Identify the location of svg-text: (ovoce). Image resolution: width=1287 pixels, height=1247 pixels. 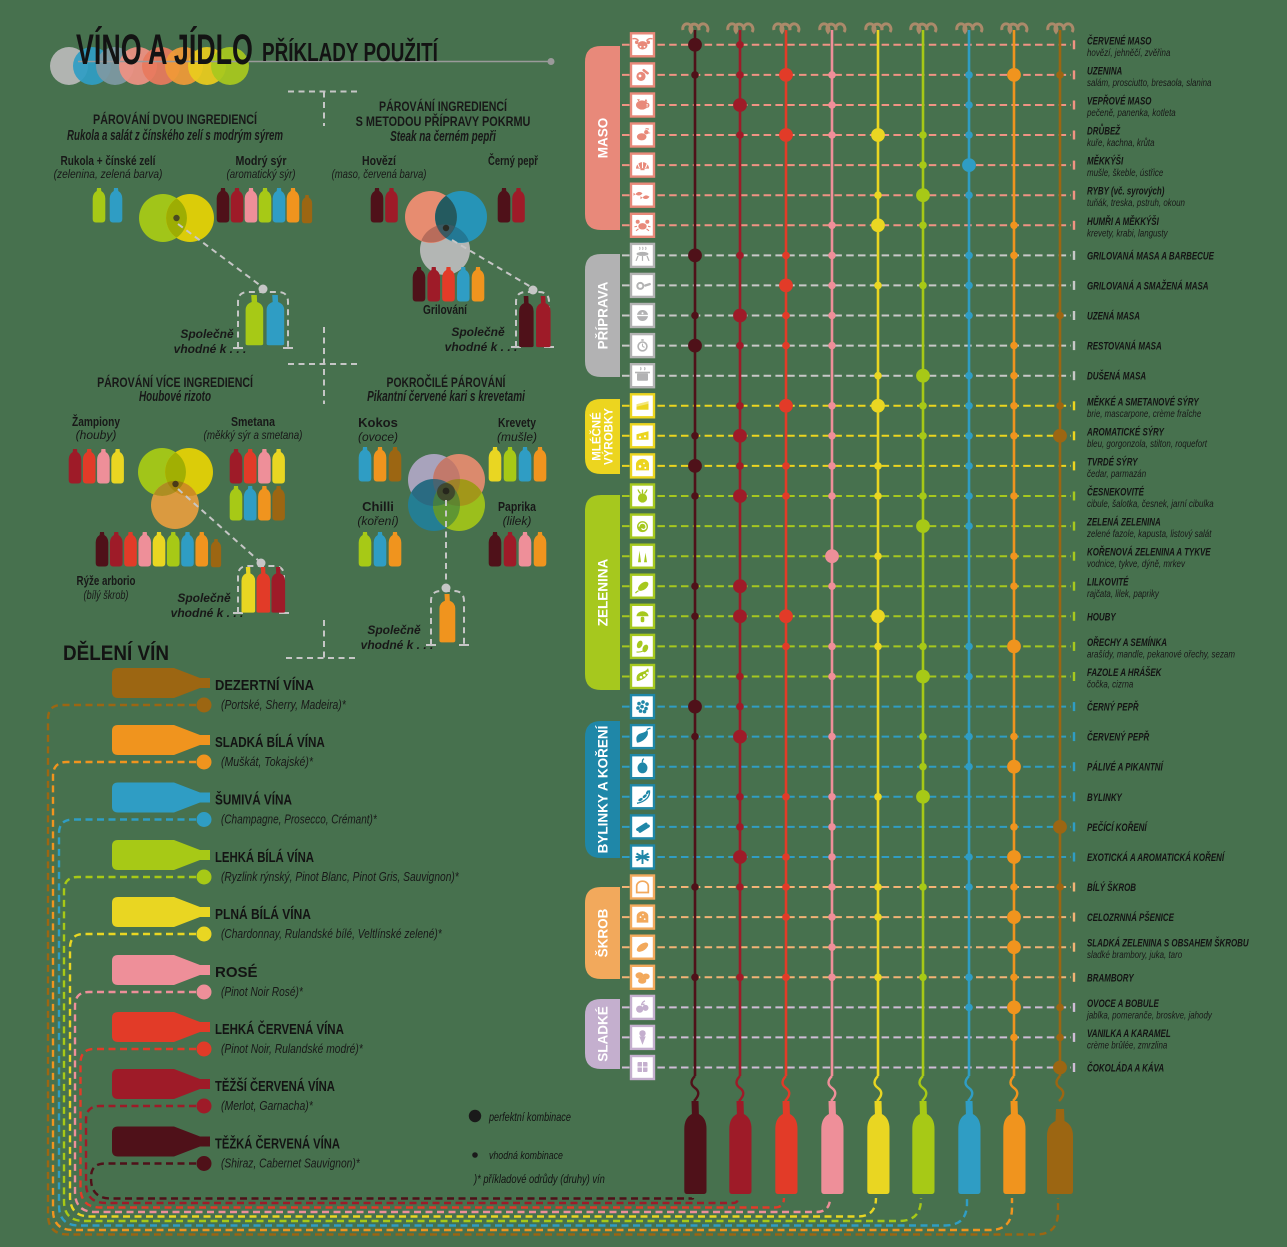
(378, 437).